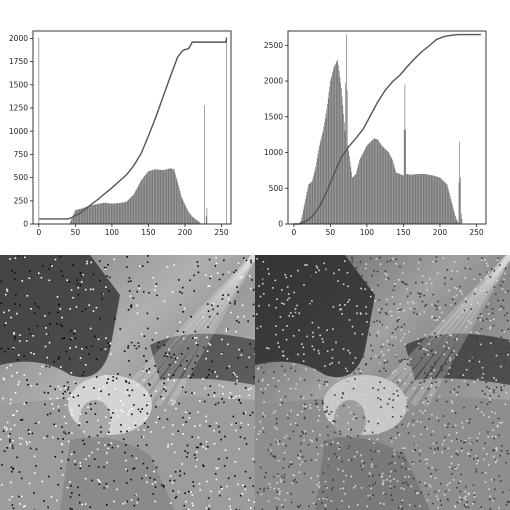 The width and height of the screenshot is (510, 510). What do you see at coordinates (315, 316) in the screenshot?
I see `tree-foliage` at bounding box center [315, 316].